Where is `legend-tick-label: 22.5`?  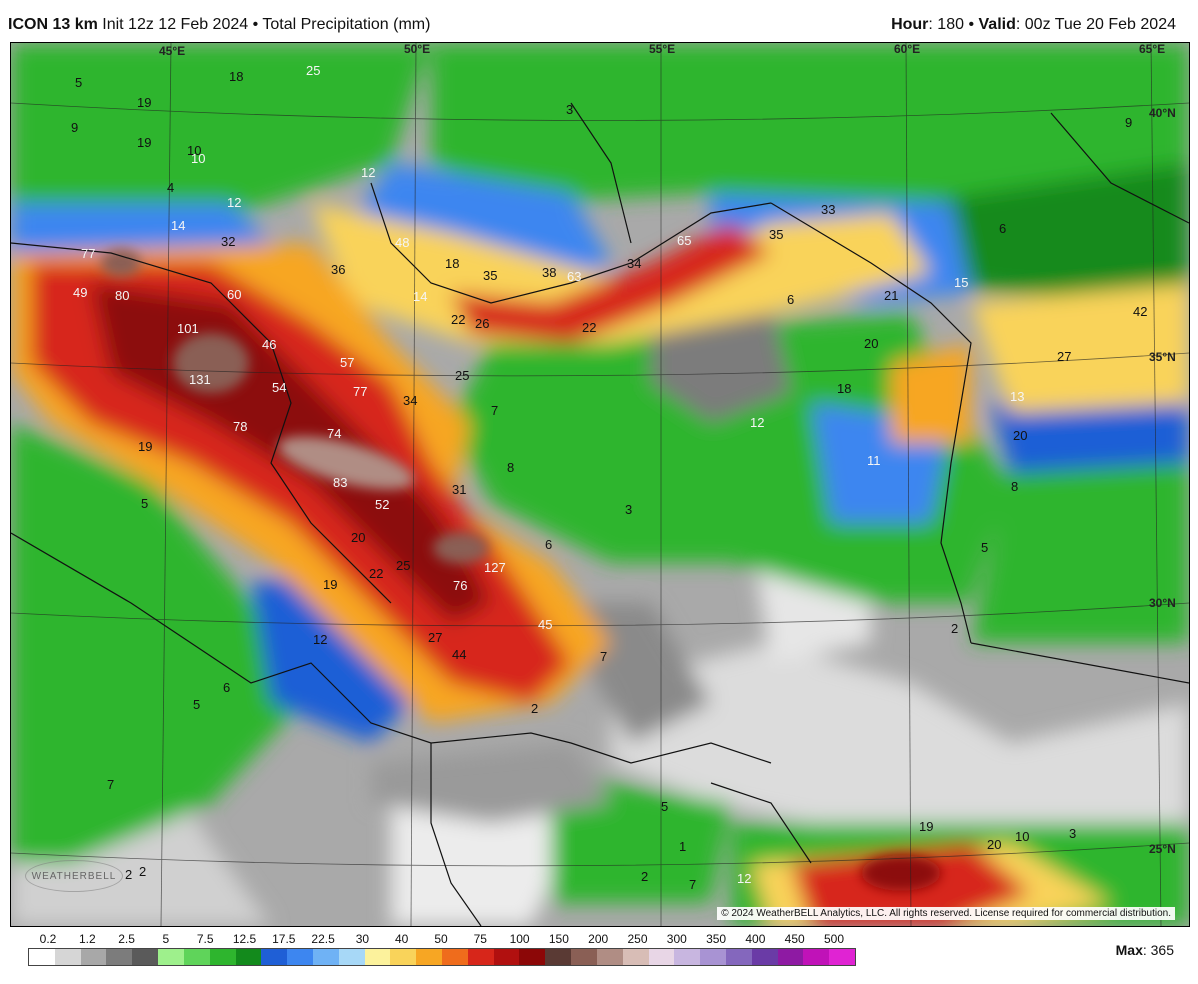 legend-tick-label: 22.5 is located at coordinates (323, 939).